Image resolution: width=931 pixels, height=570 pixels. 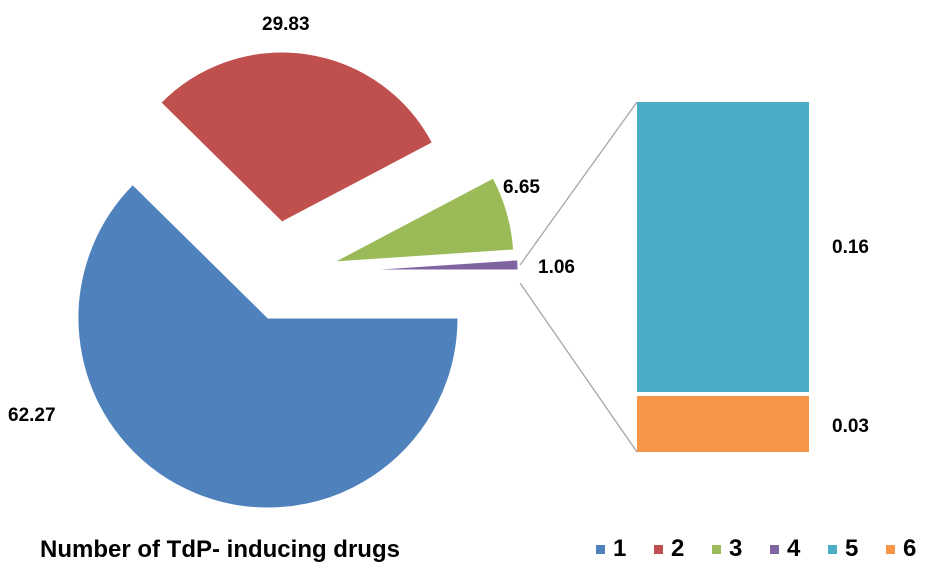 I want to click on legend-item-3: 3, so click(x=741, y=549).